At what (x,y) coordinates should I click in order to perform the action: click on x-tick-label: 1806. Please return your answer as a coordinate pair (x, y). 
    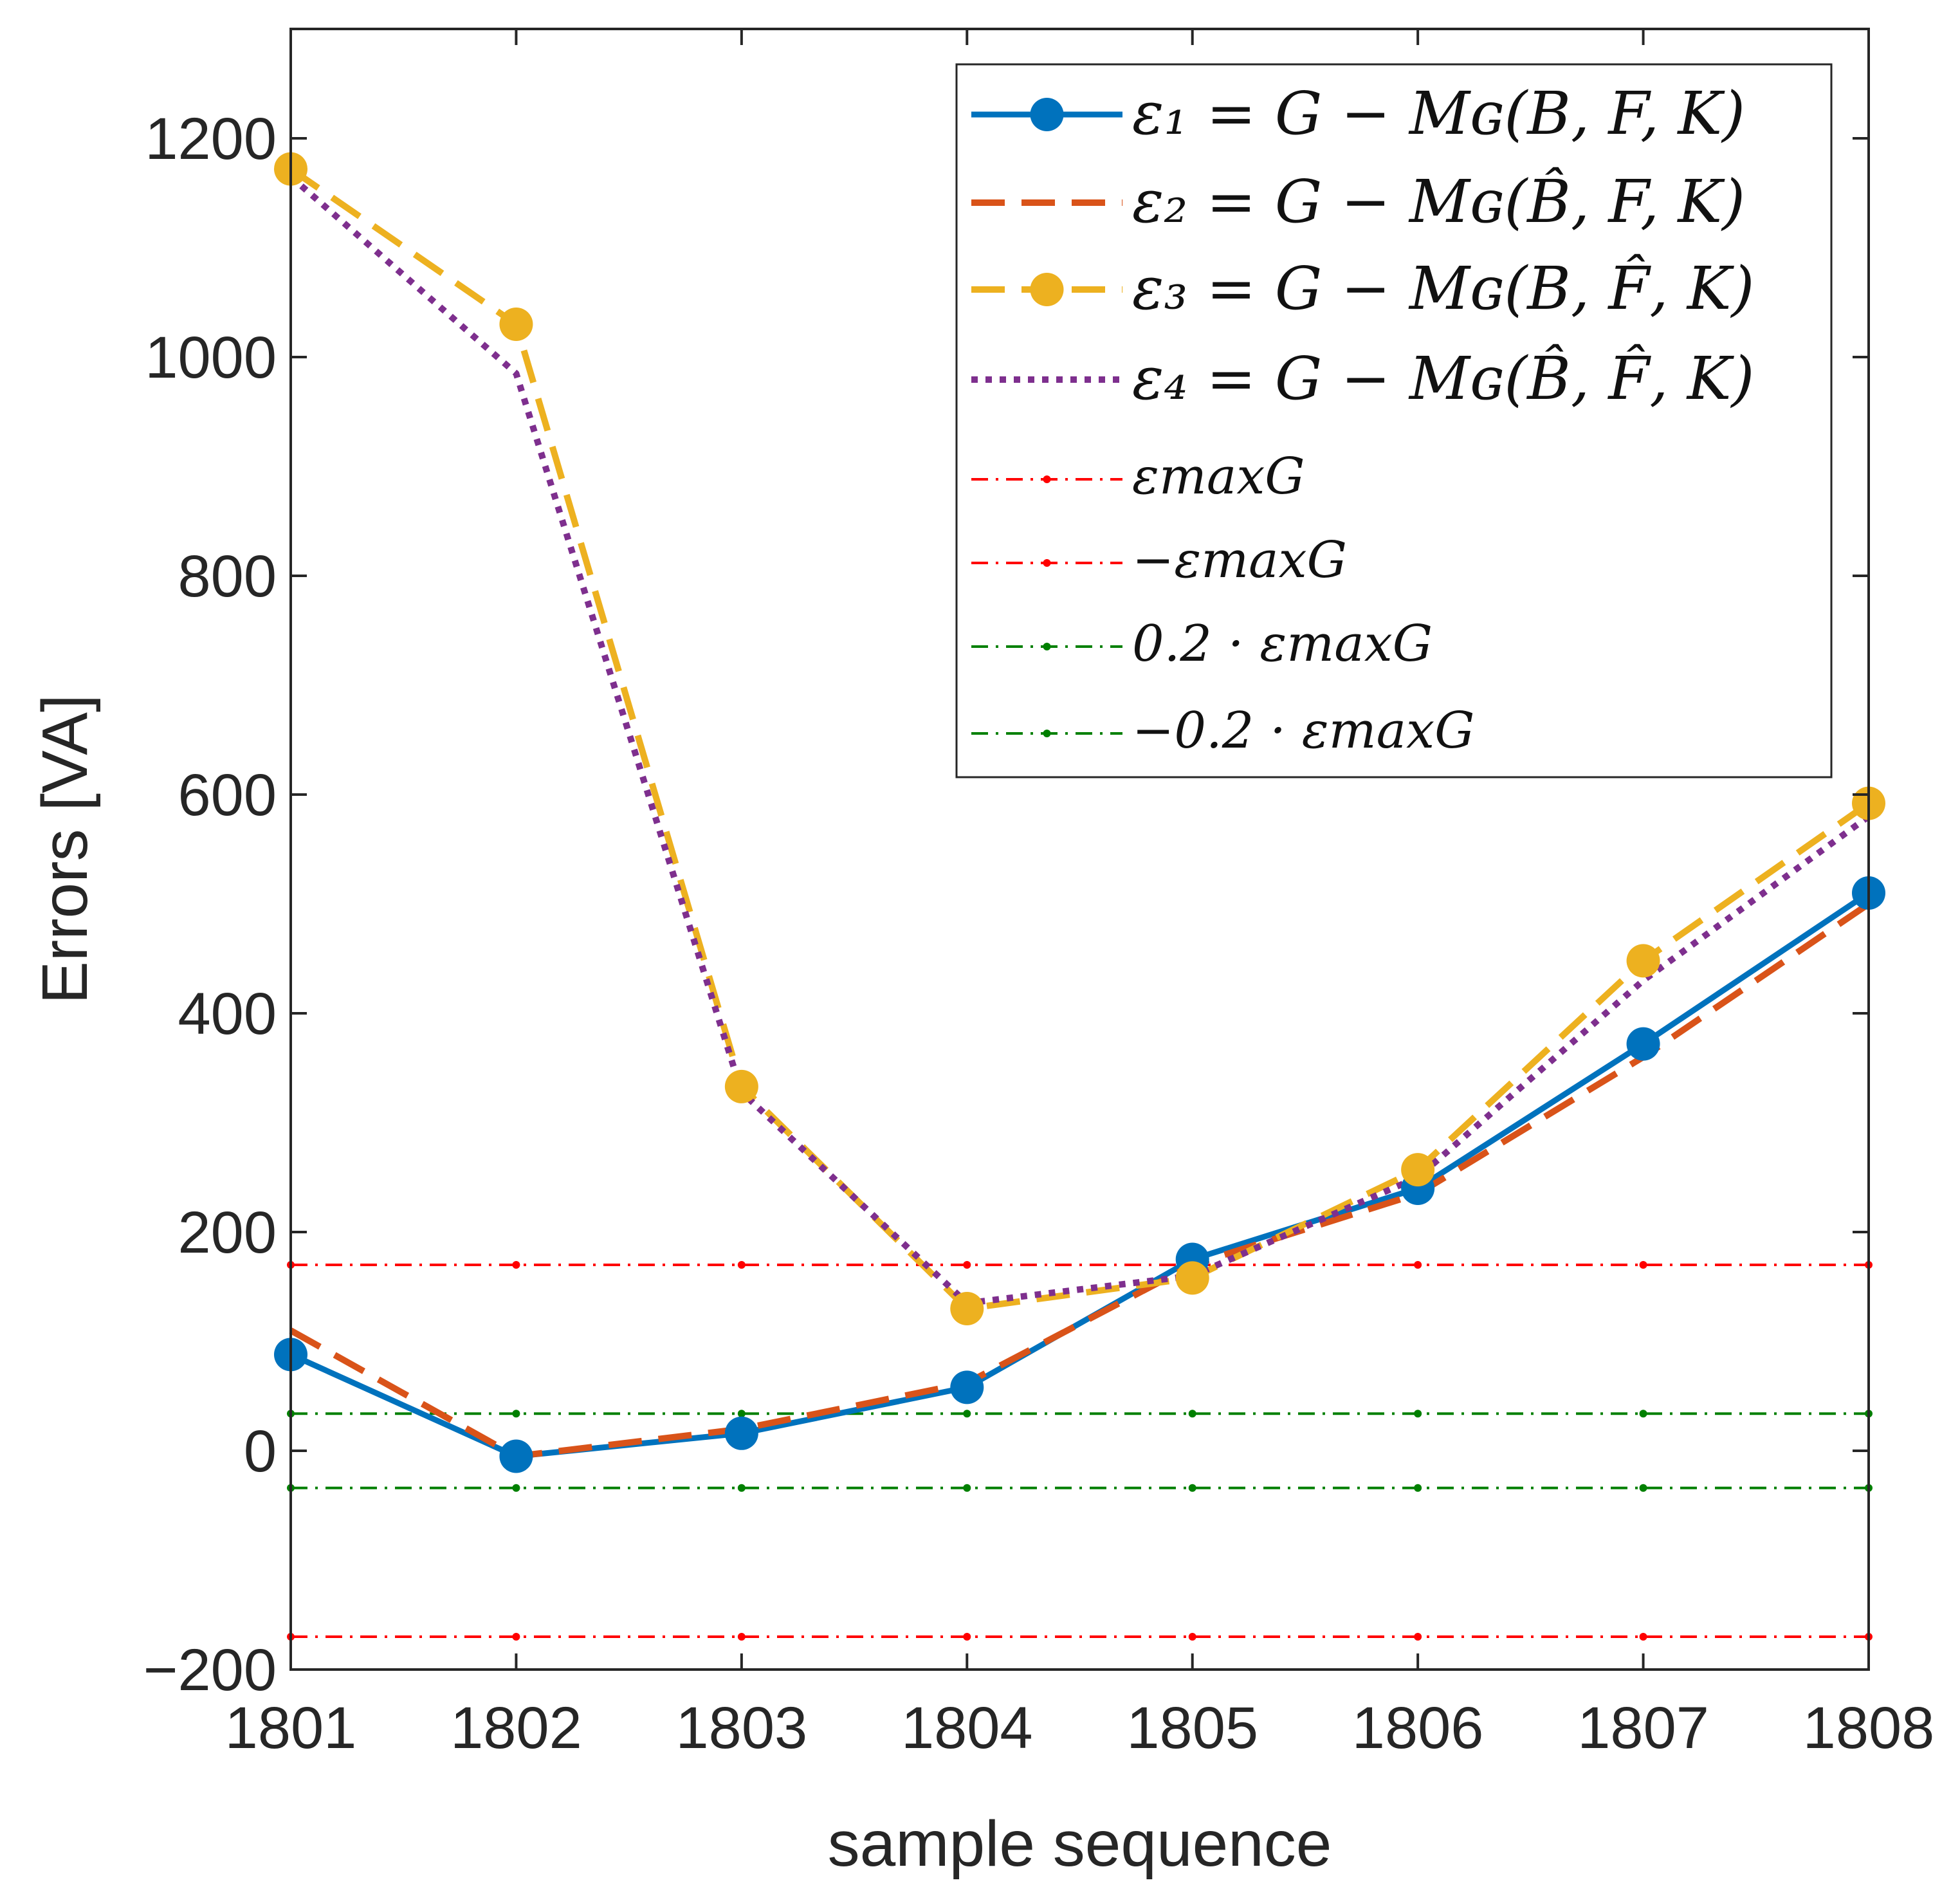
    Looking at the image, I should click on (1418, 1728).